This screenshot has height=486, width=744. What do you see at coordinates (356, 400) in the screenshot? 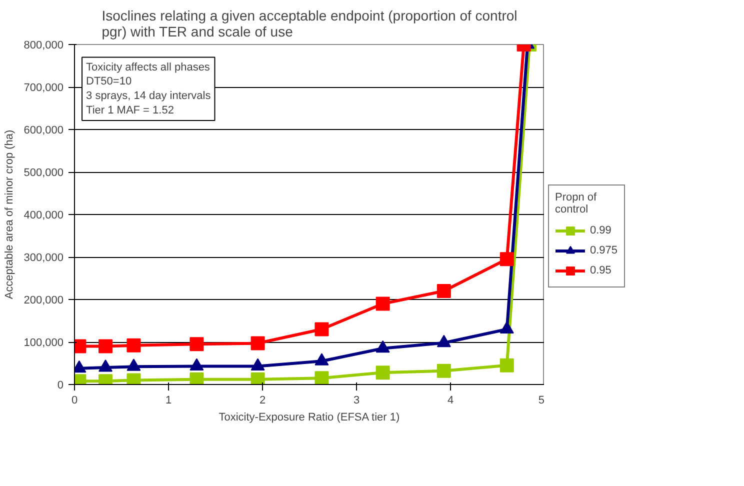
I see `x-tick-label: 3` at bounding box center [356, 400].